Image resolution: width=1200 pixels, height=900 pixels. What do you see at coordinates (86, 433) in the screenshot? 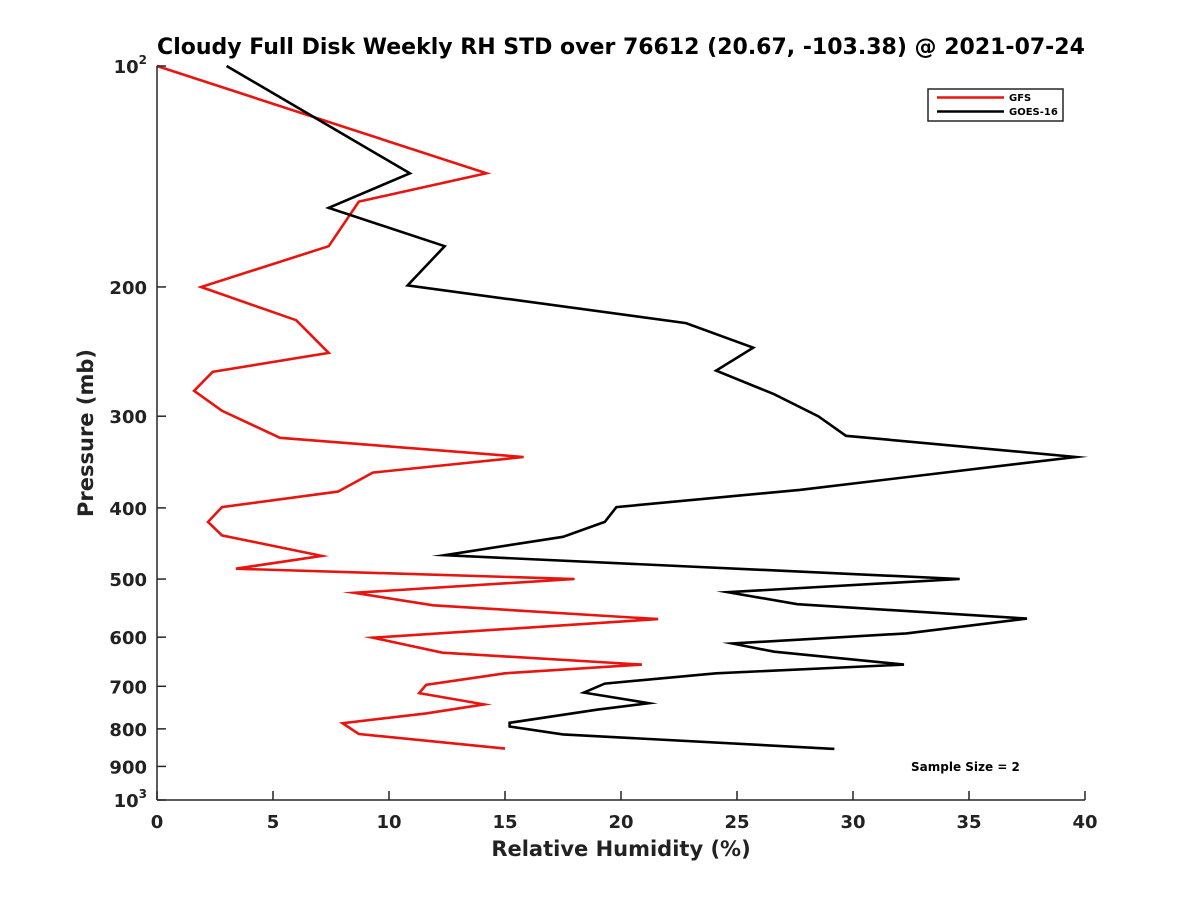
I see `y-axis-label: Pressure (mb)` at bounding box center [86, 433].